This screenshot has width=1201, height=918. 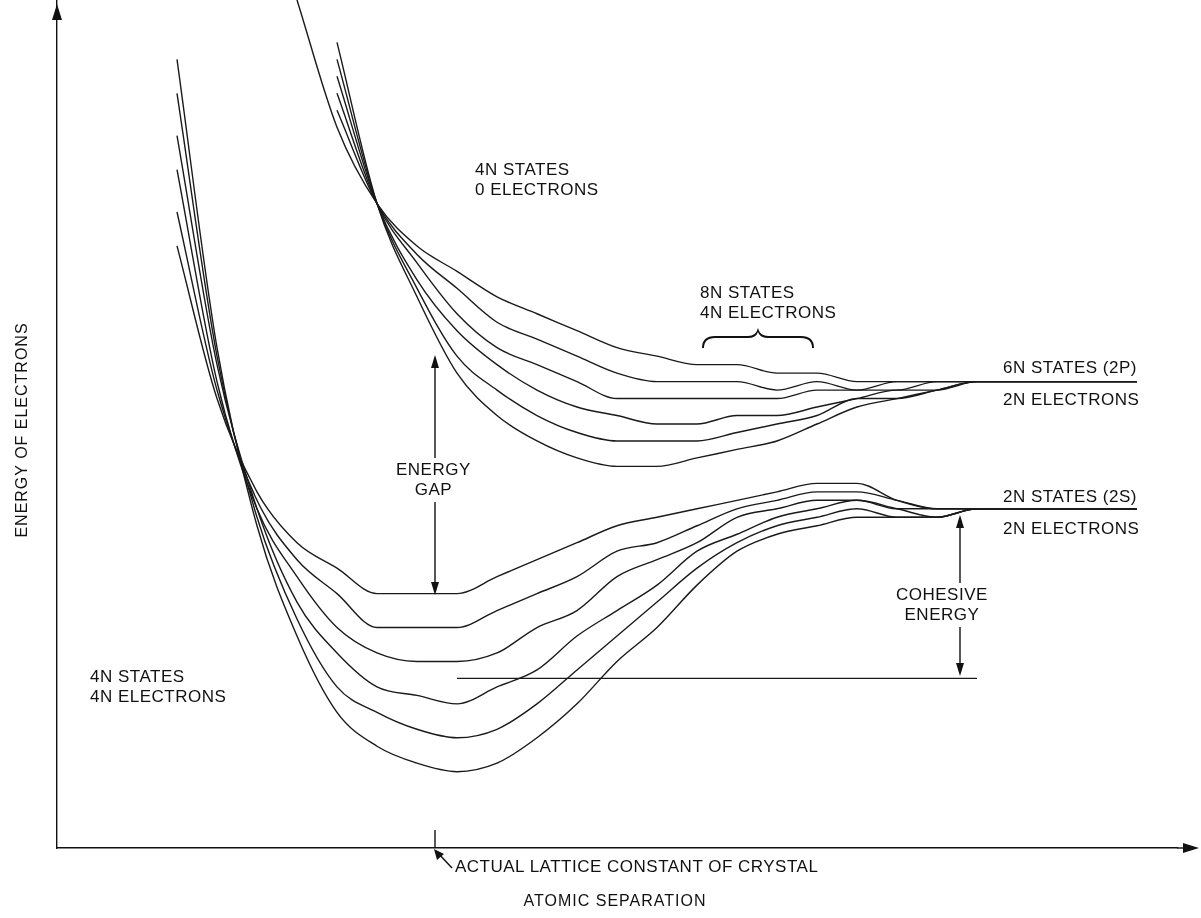 What do you see at coordinates (158, 687) in the screenshot?
I see `annotation: 4N STATES 4N ELECTRONS` at bounding box center [158, 687].